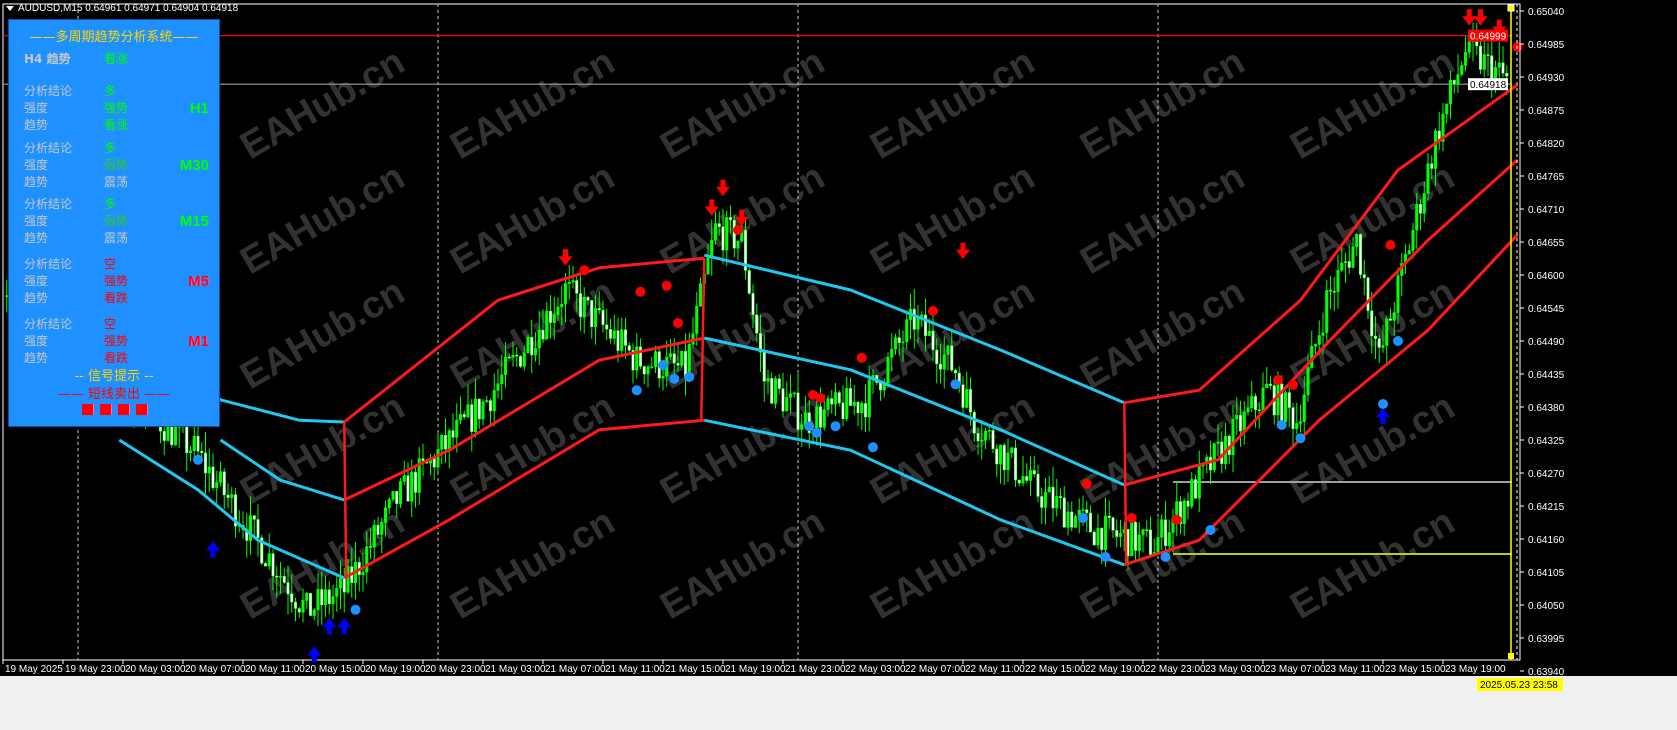 The height and width of the screenshot is (730, 1677). I want to click on price-label: 0.64918, so click(1488, 85).